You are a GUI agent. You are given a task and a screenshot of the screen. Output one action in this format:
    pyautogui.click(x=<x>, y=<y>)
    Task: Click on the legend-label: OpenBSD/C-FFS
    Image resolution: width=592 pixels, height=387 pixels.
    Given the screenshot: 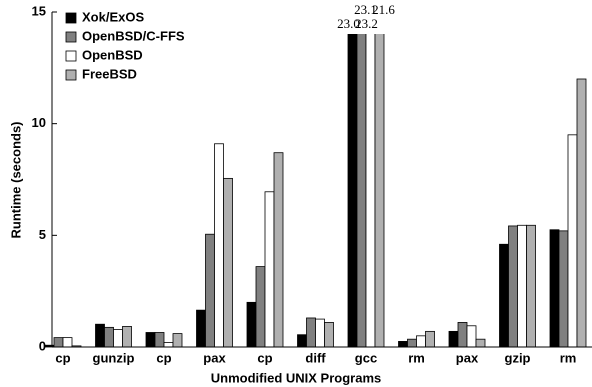 What is the action you would take?
    pyautogui.click(x=133, y=35)
    